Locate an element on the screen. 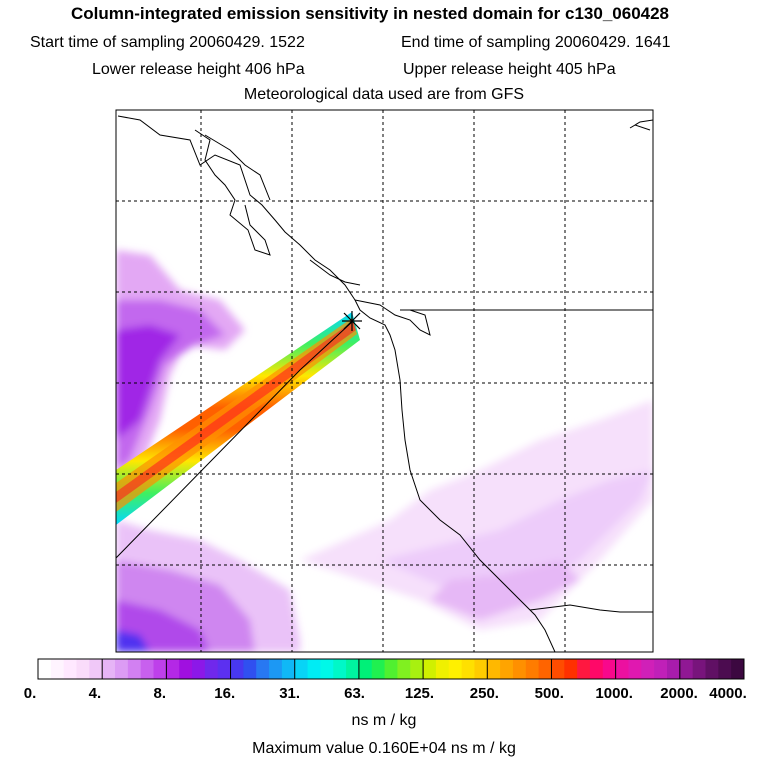 The image size is (768, 768). colorbar-tick-label: 16. is located at coordinates (225, 693).